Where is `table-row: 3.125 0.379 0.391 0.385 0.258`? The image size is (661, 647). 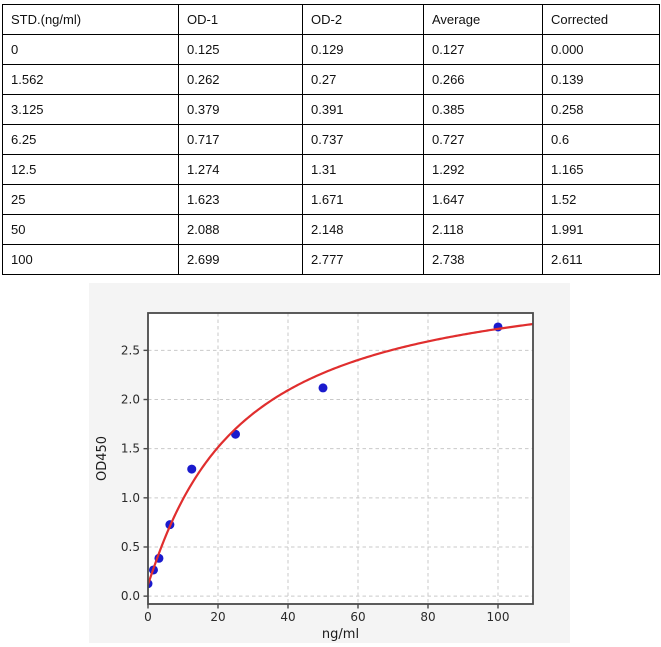
table-row: 3.125 0.379 0.391 0.385 0.258 is located at coordinates (331, 109).